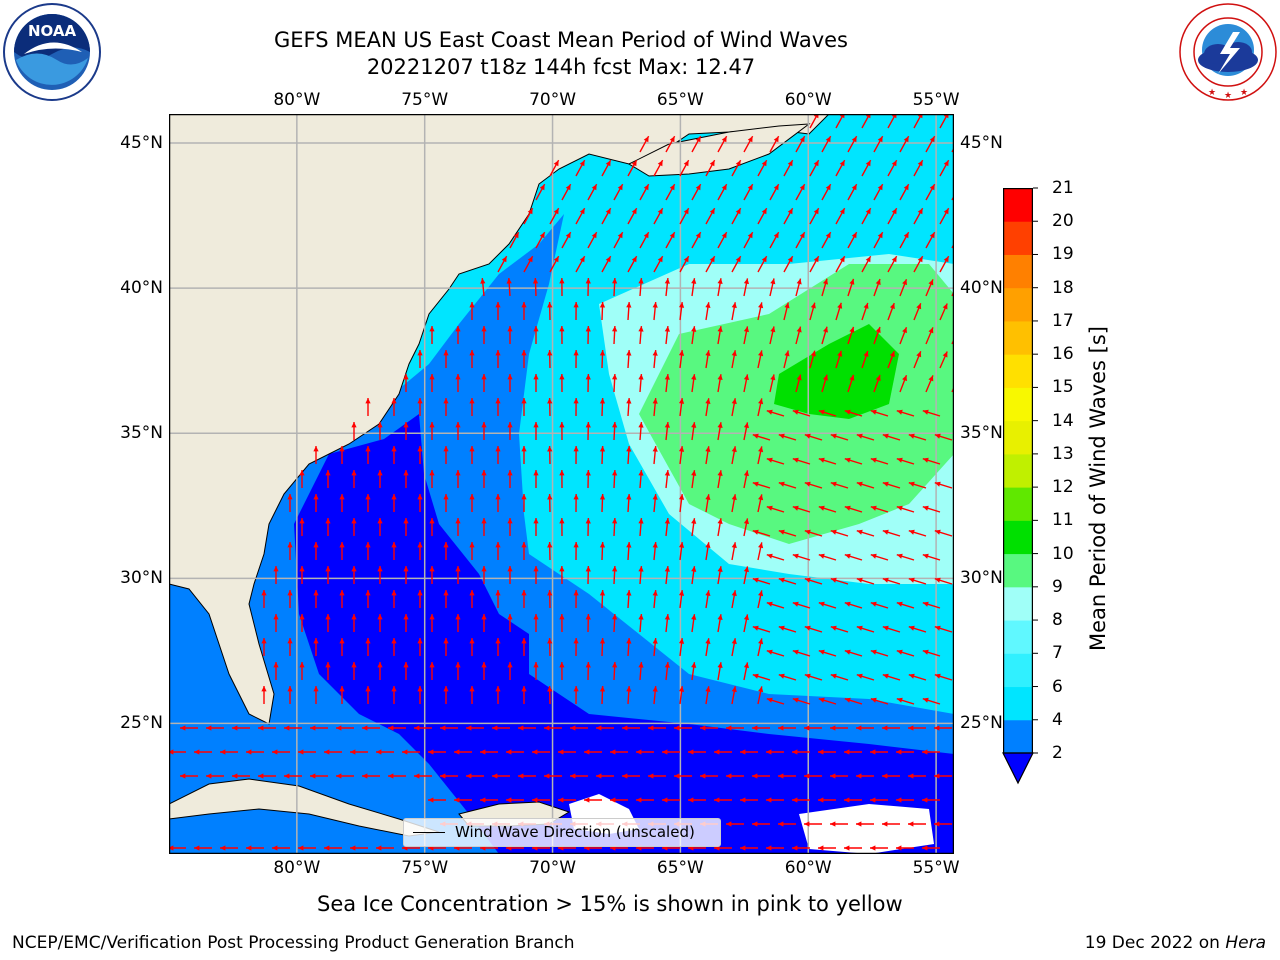  What do you see at coordinates (1175, 943) in the screenshot?
I see `footer-date: 19 Dec 2022 on Hera` at bounding box center [1175, 943].